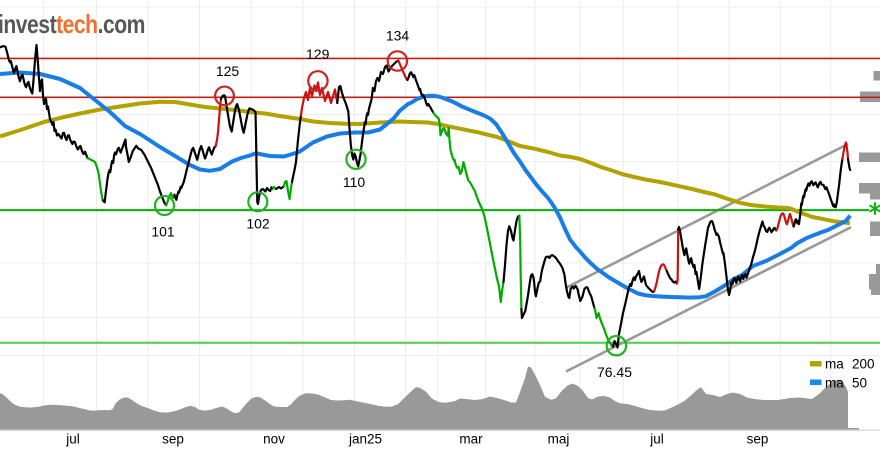  I want to click on svg-text: 134, so click(398, 36).